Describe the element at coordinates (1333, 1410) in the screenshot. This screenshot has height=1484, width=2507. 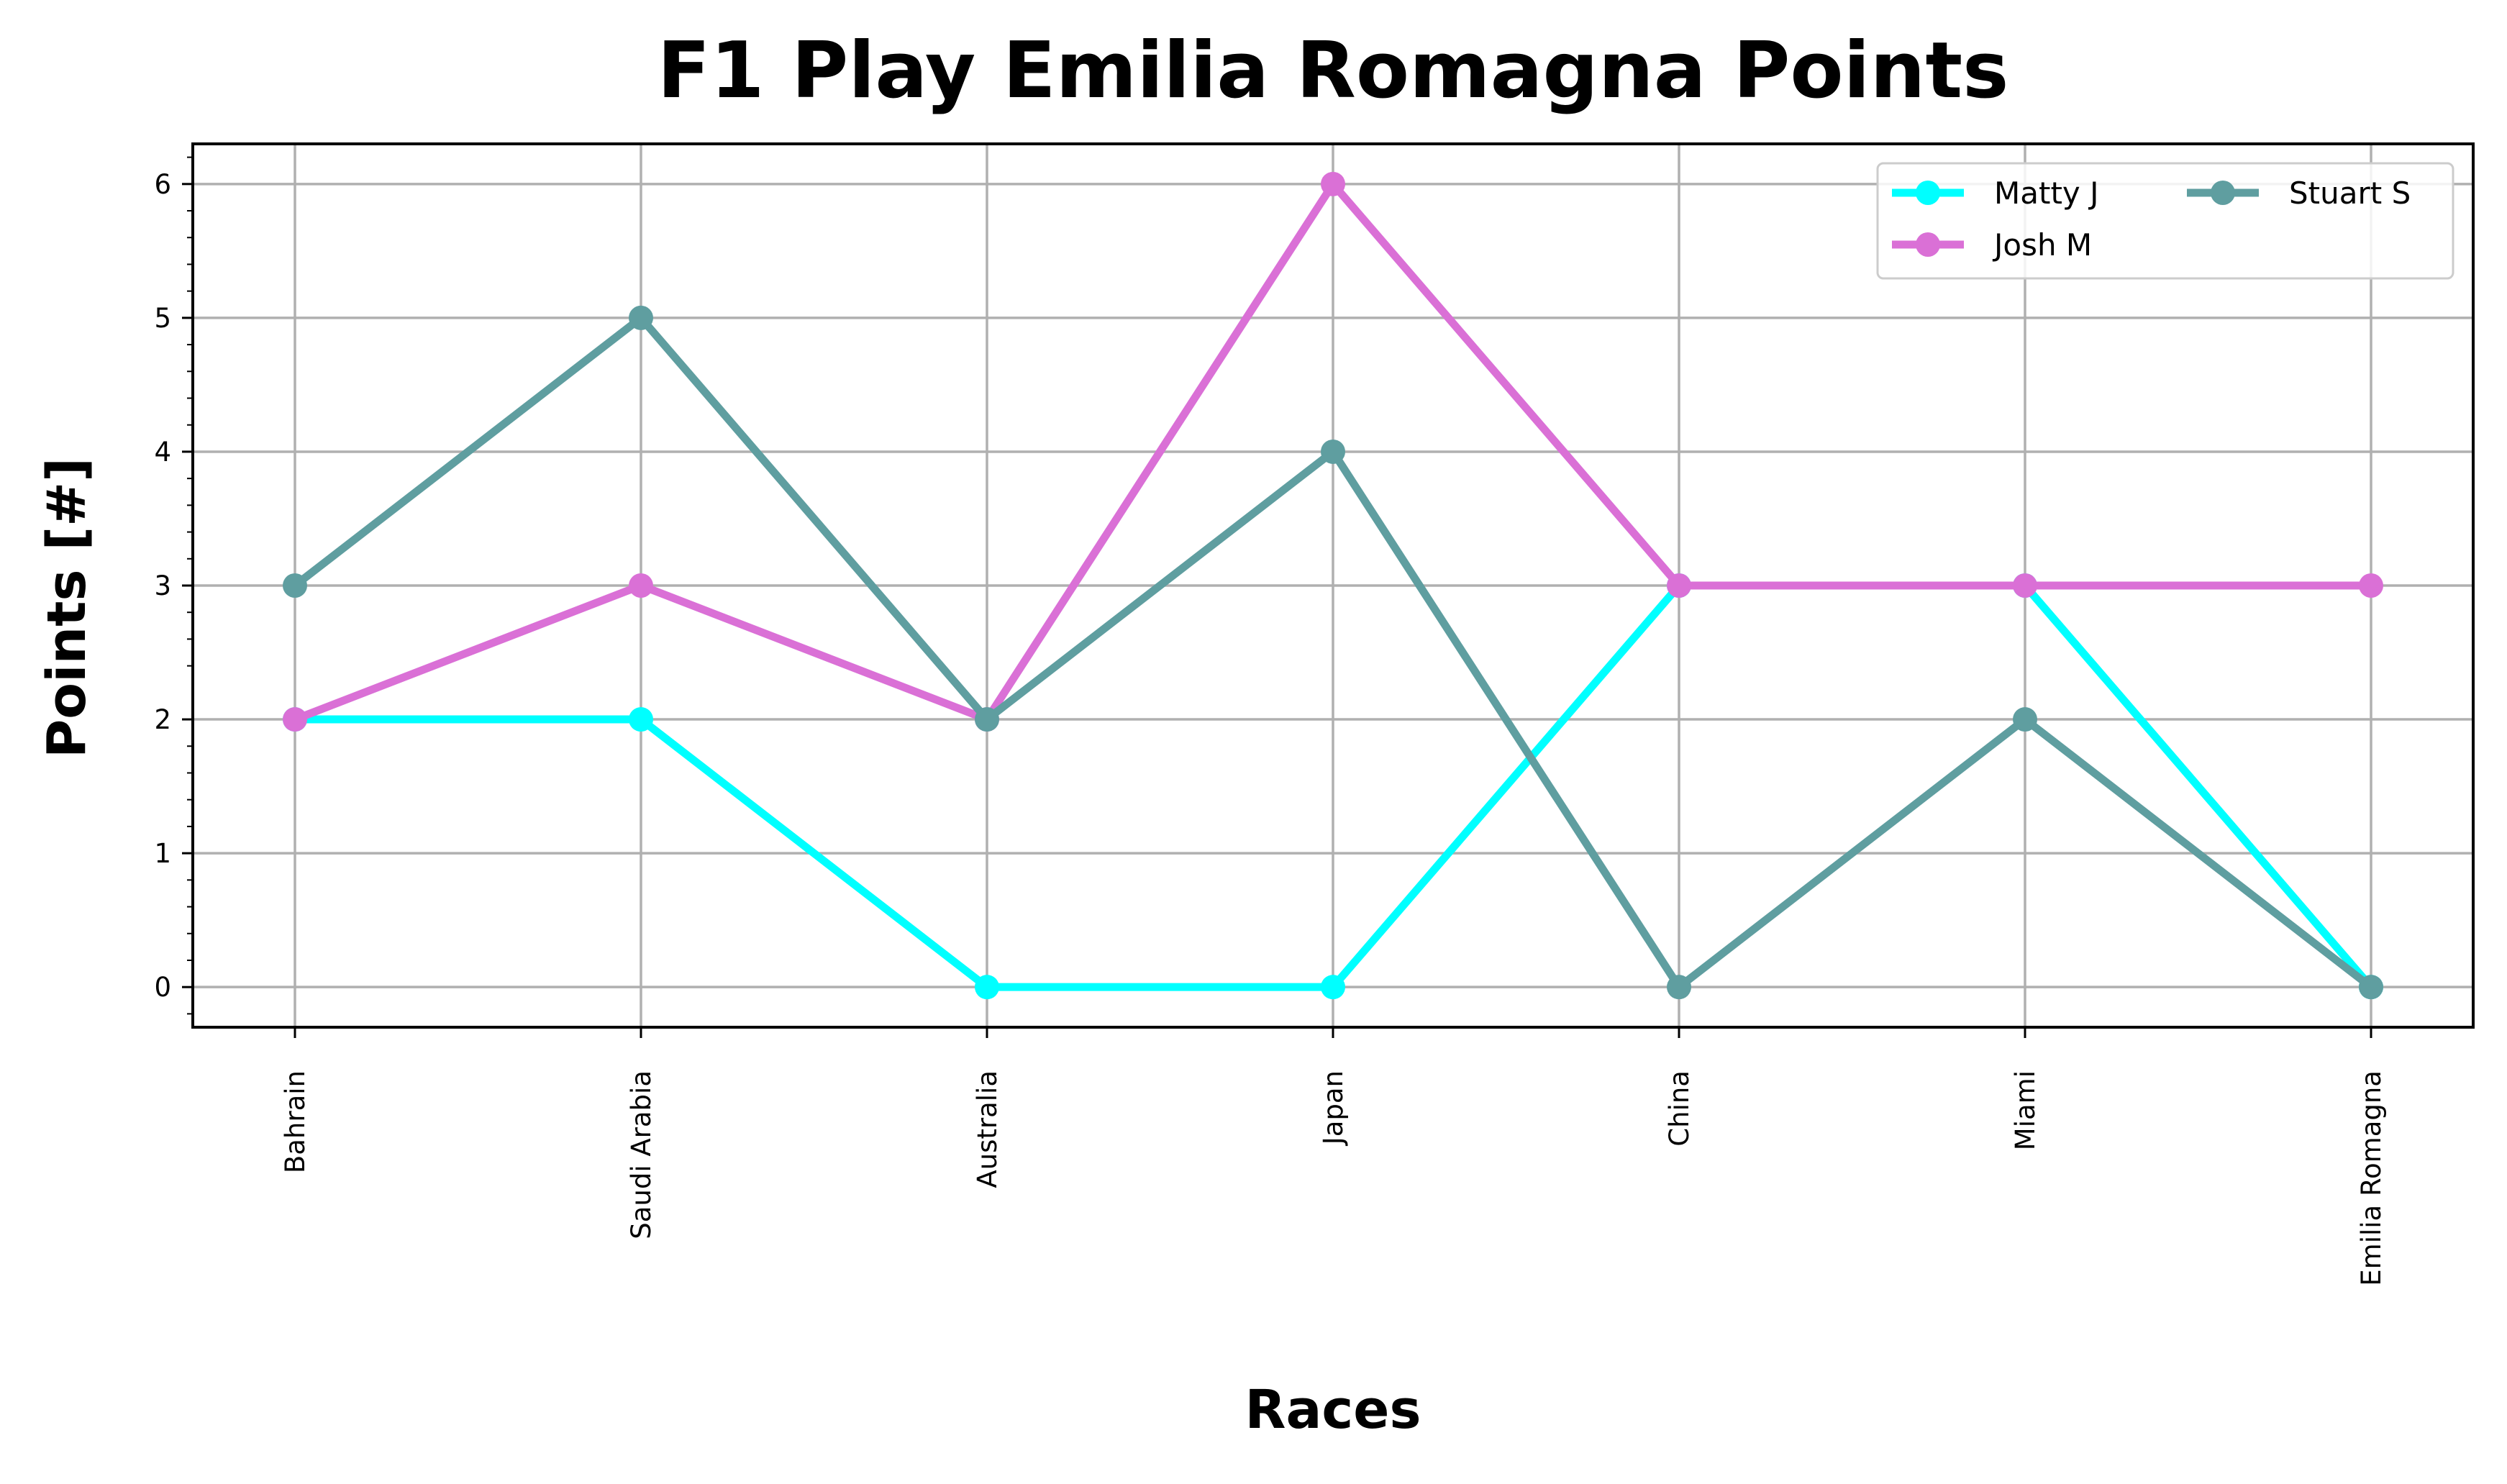
I see `x-axis-label: Races` at that location.